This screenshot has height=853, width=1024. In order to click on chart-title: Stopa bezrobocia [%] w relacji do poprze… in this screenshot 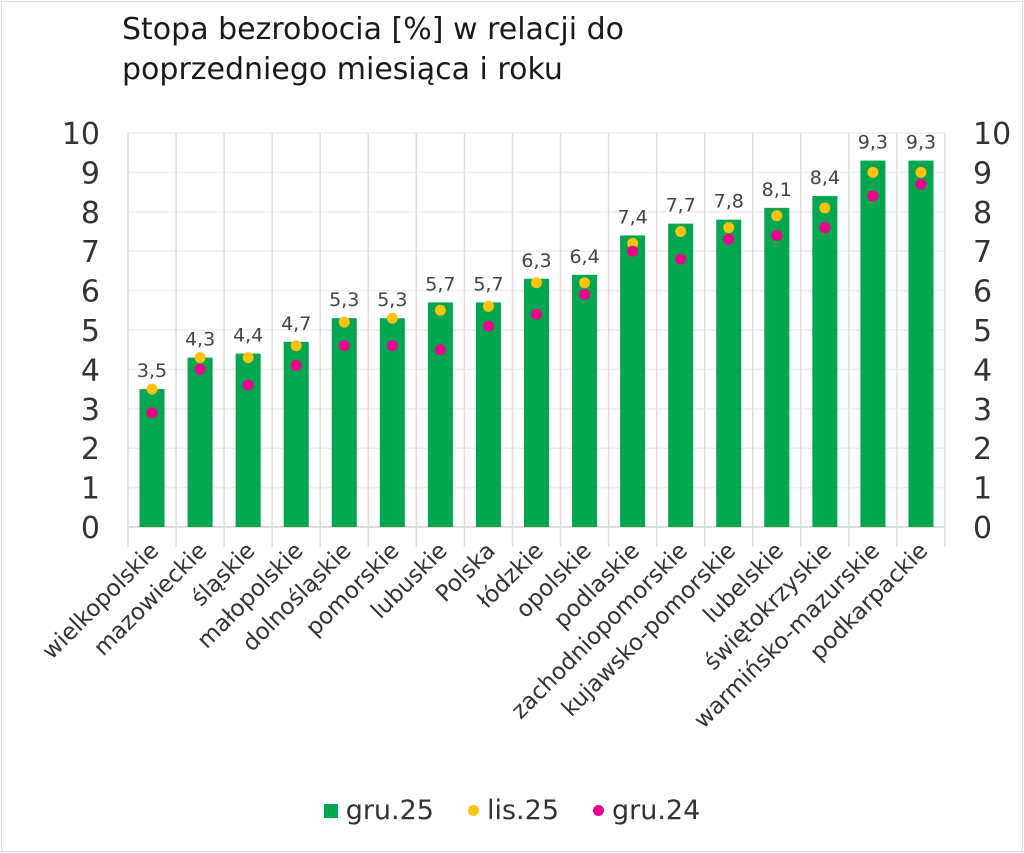, I will do `click(373, 49)`.